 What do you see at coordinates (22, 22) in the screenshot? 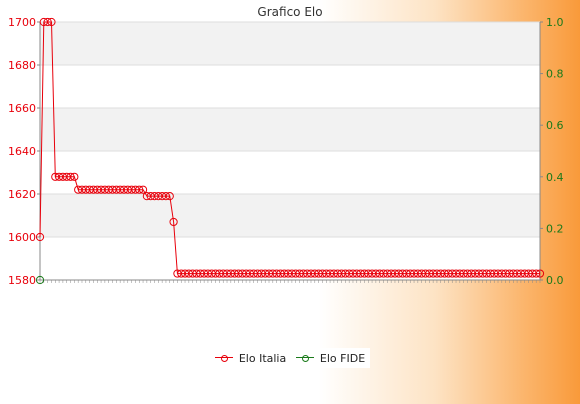
I see `y-tick-label: 1700` at bounding box center [22, 22].